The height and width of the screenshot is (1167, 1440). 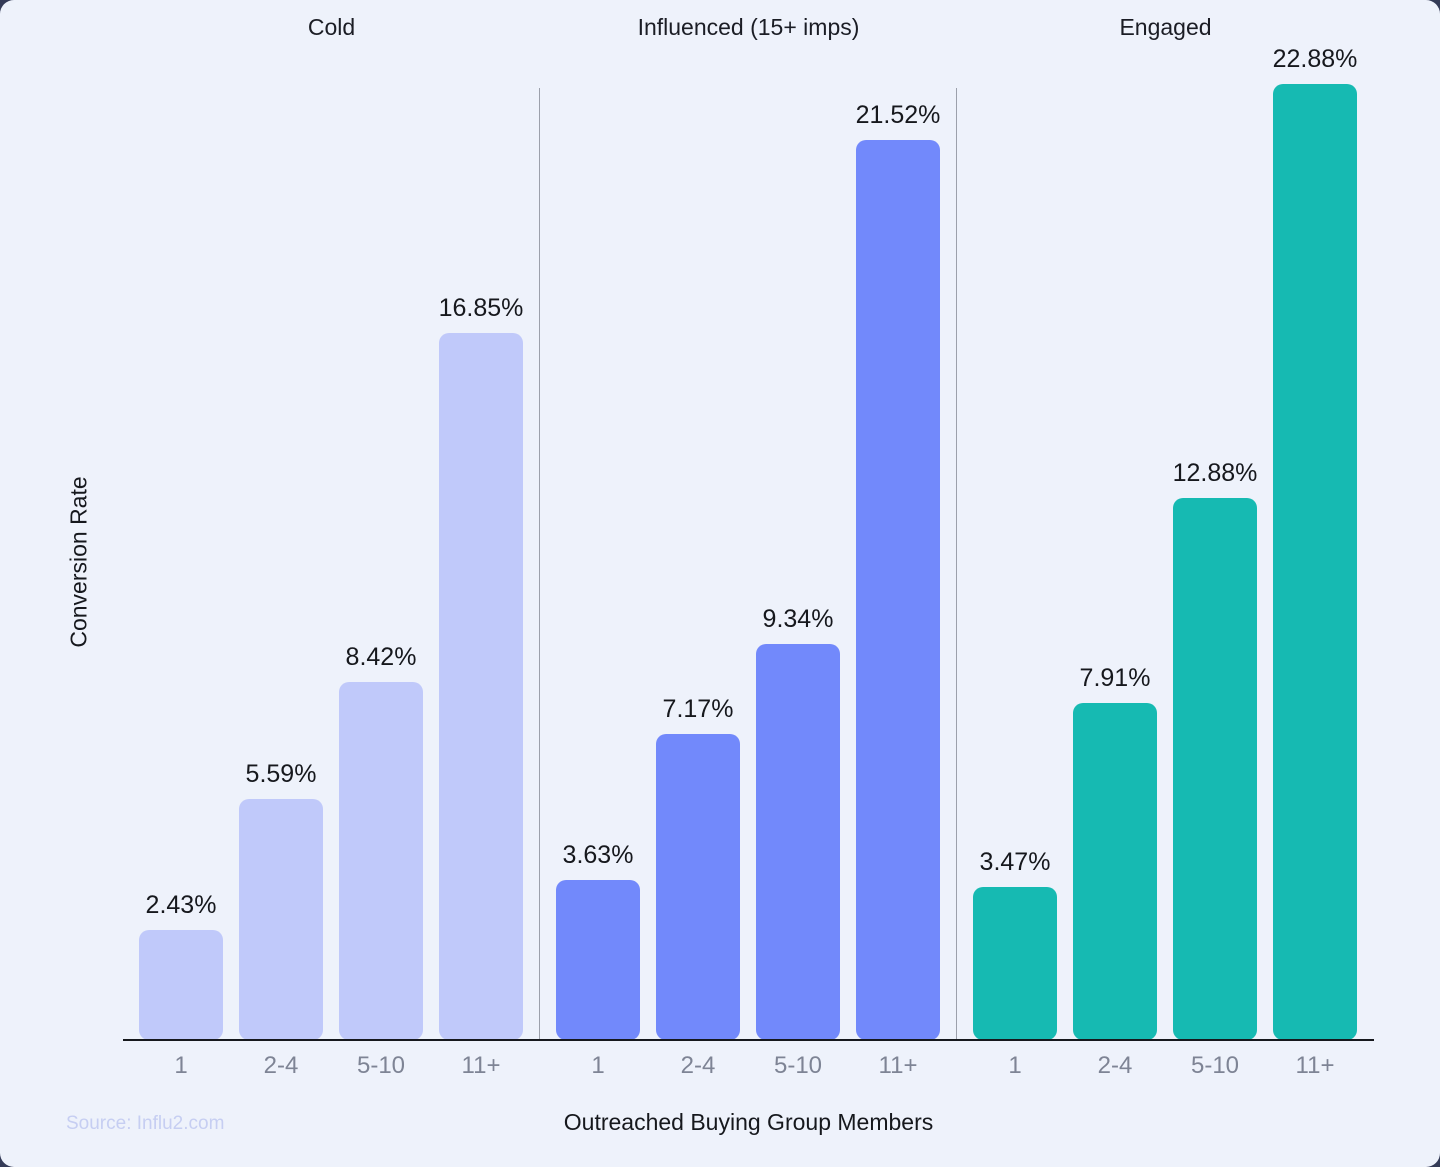 I want to click on y-axis-label: Conversion Rate, so click(x=78, y=562).